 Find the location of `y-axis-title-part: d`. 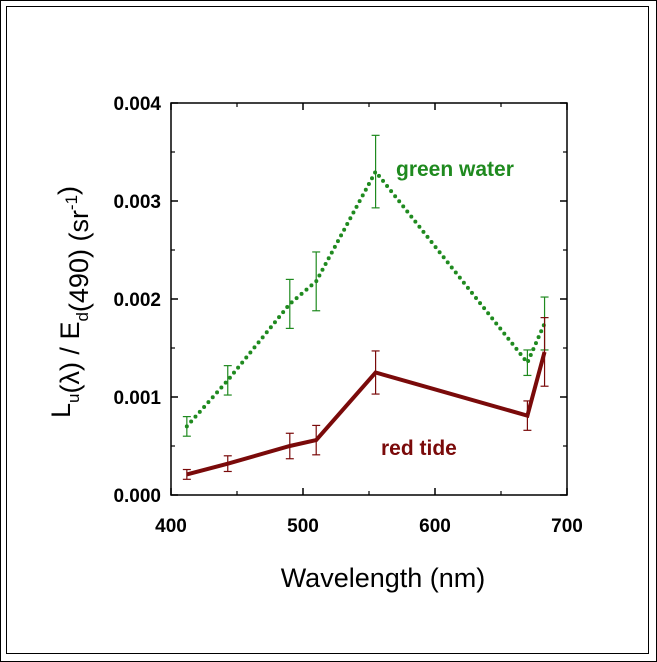

y-axis-title-part: d is located at coordinates (82, 316).